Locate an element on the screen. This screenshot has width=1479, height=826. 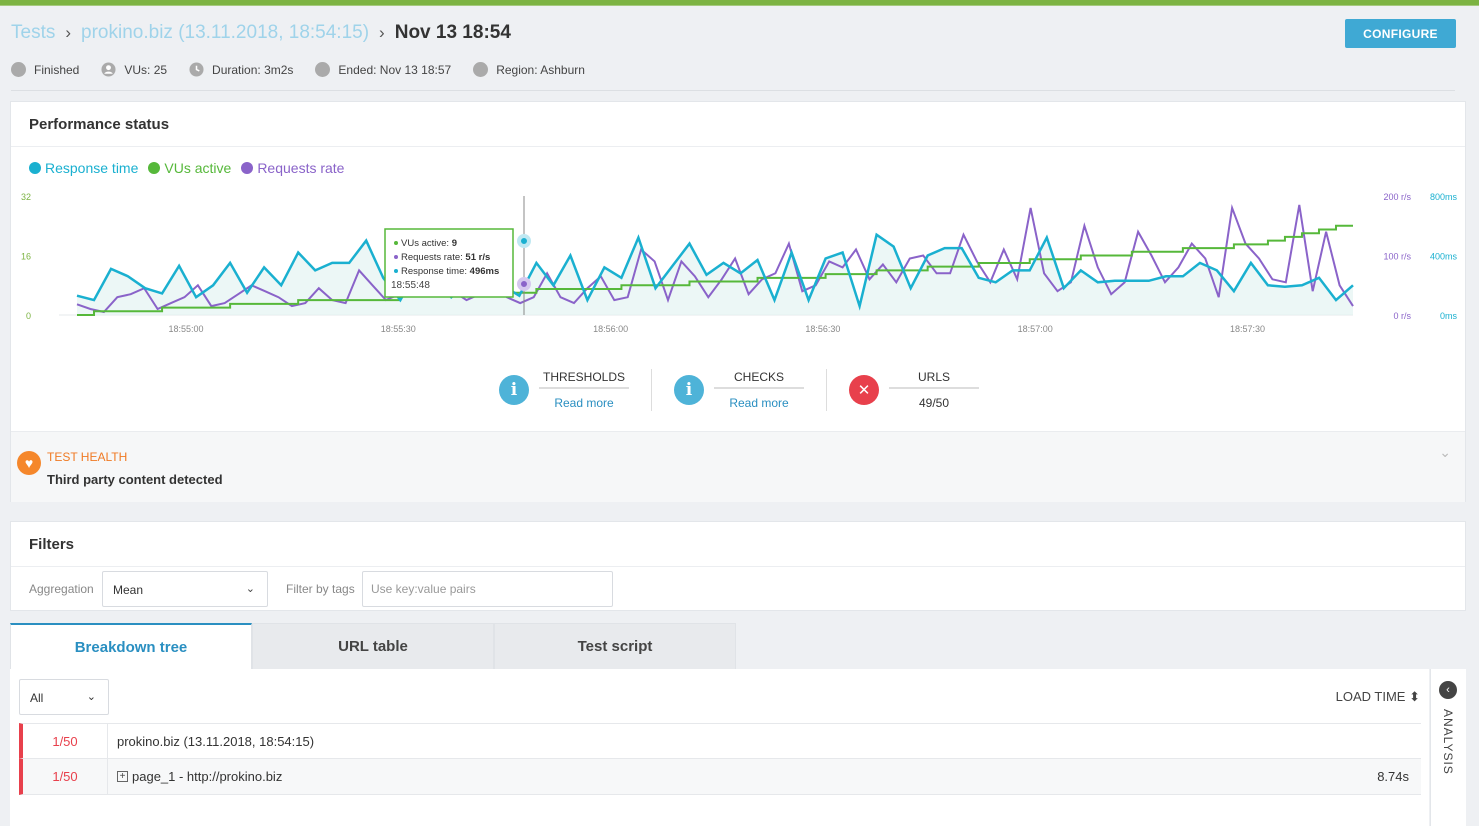
tree-row: 1/50 + page_1 - http://prokino.biz 8.74s is located at coordinates (720, 777).